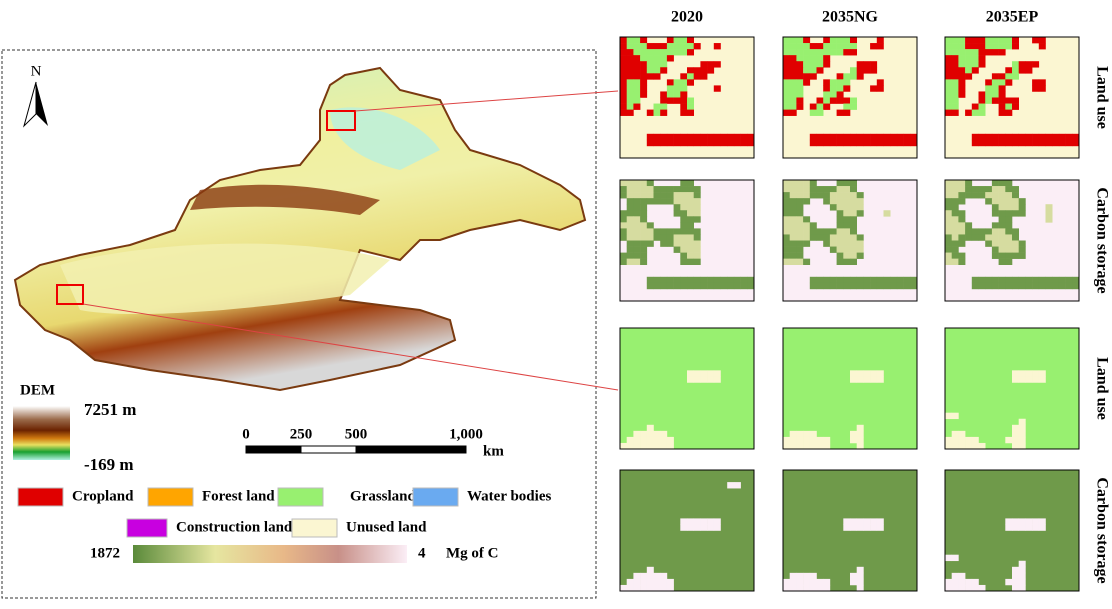 Image resolution: width=1112 pixels, height=609 pixels. What do you see at coordinates (37, 390) in the screenshot?
I see `dem-title: DEM` at bounding box center [37, 390].